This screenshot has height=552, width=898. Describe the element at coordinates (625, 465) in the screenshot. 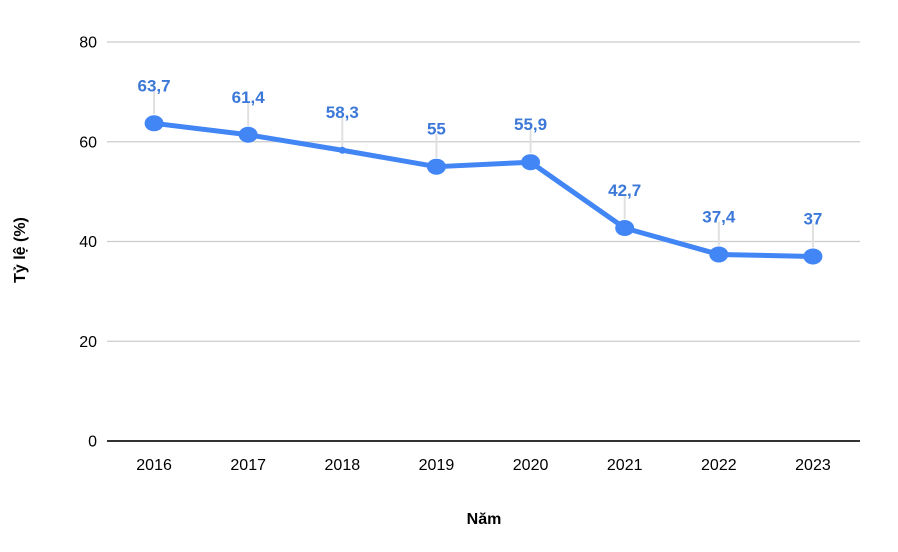

I see `x-tick-label: 2021` at that location.